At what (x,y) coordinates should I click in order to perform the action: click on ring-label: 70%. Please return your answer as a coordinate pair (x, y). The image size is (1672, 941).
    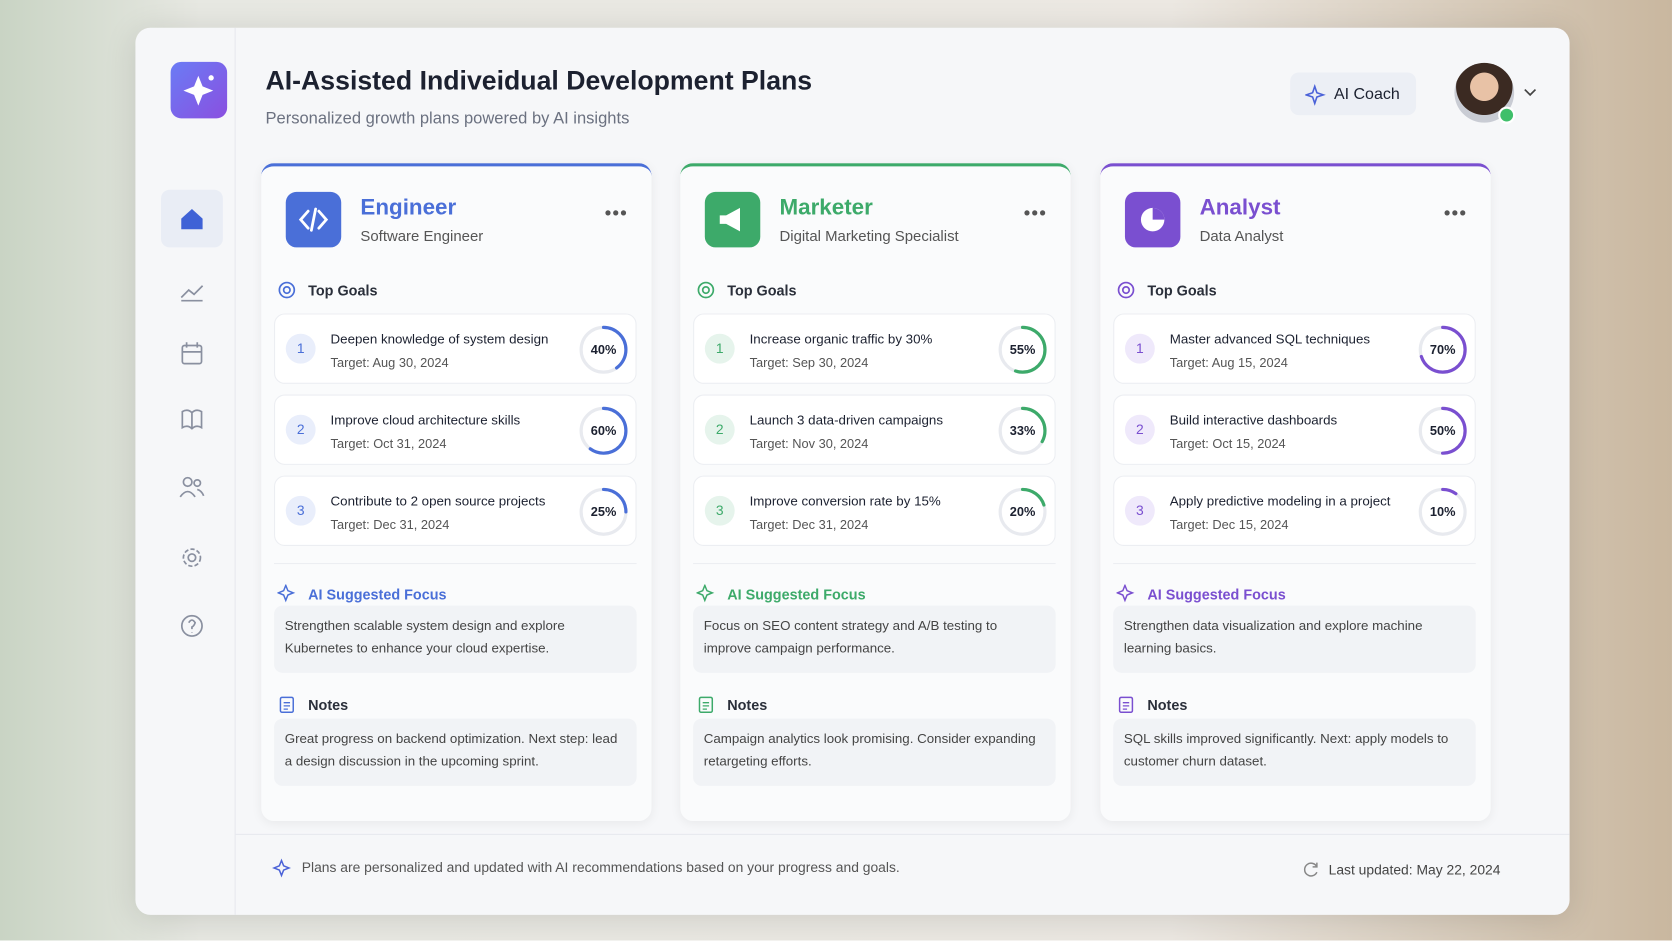
    Looking at the image, I should click on (1443, 349).